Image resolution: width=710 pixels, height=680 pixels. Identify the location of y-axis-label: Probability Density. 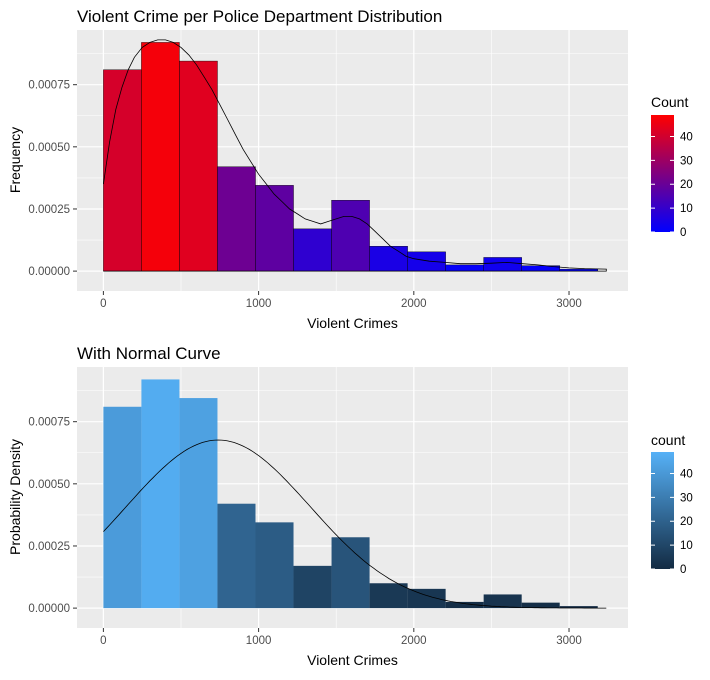
(15, 497).